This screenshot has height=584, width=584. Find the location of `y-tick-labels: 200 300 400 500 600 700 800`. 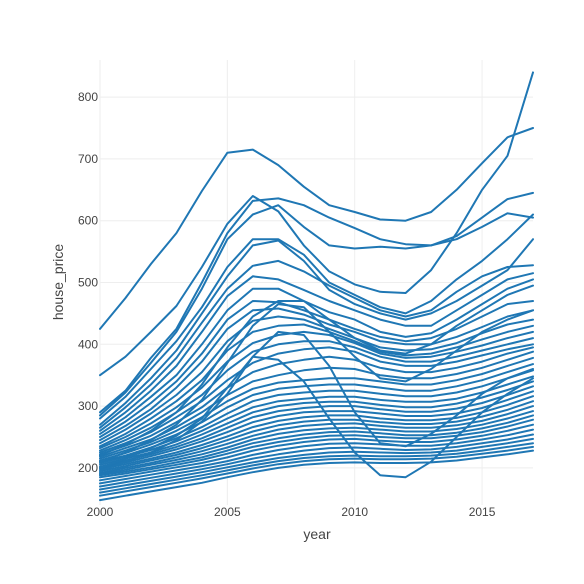

y-tick-labels: 200 300 400 500 600 700 800 is located at coordinates (88, 282).